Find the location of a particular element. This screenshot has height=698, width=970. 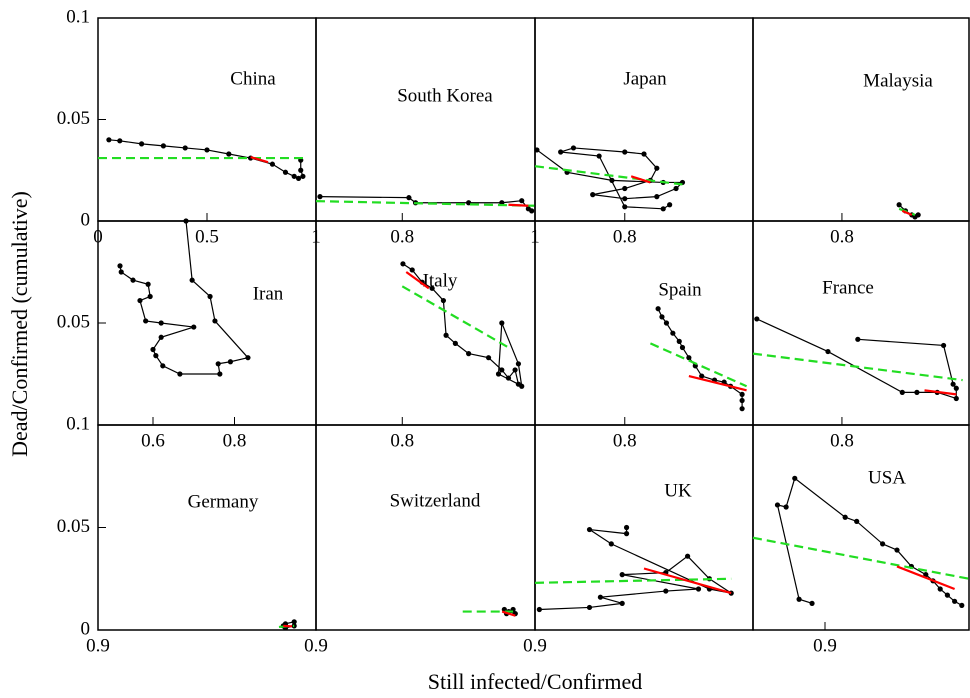

panel-title: Switzerland is located at coordinates (435, 500).